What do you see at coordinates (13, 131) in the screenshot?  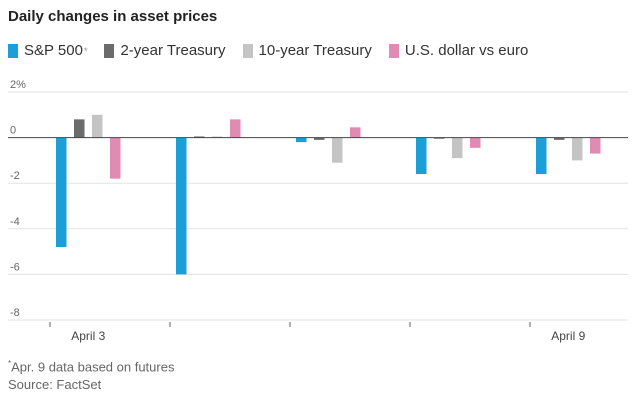 I see `y-tick-label: 0` at bounding box center [13, 131].